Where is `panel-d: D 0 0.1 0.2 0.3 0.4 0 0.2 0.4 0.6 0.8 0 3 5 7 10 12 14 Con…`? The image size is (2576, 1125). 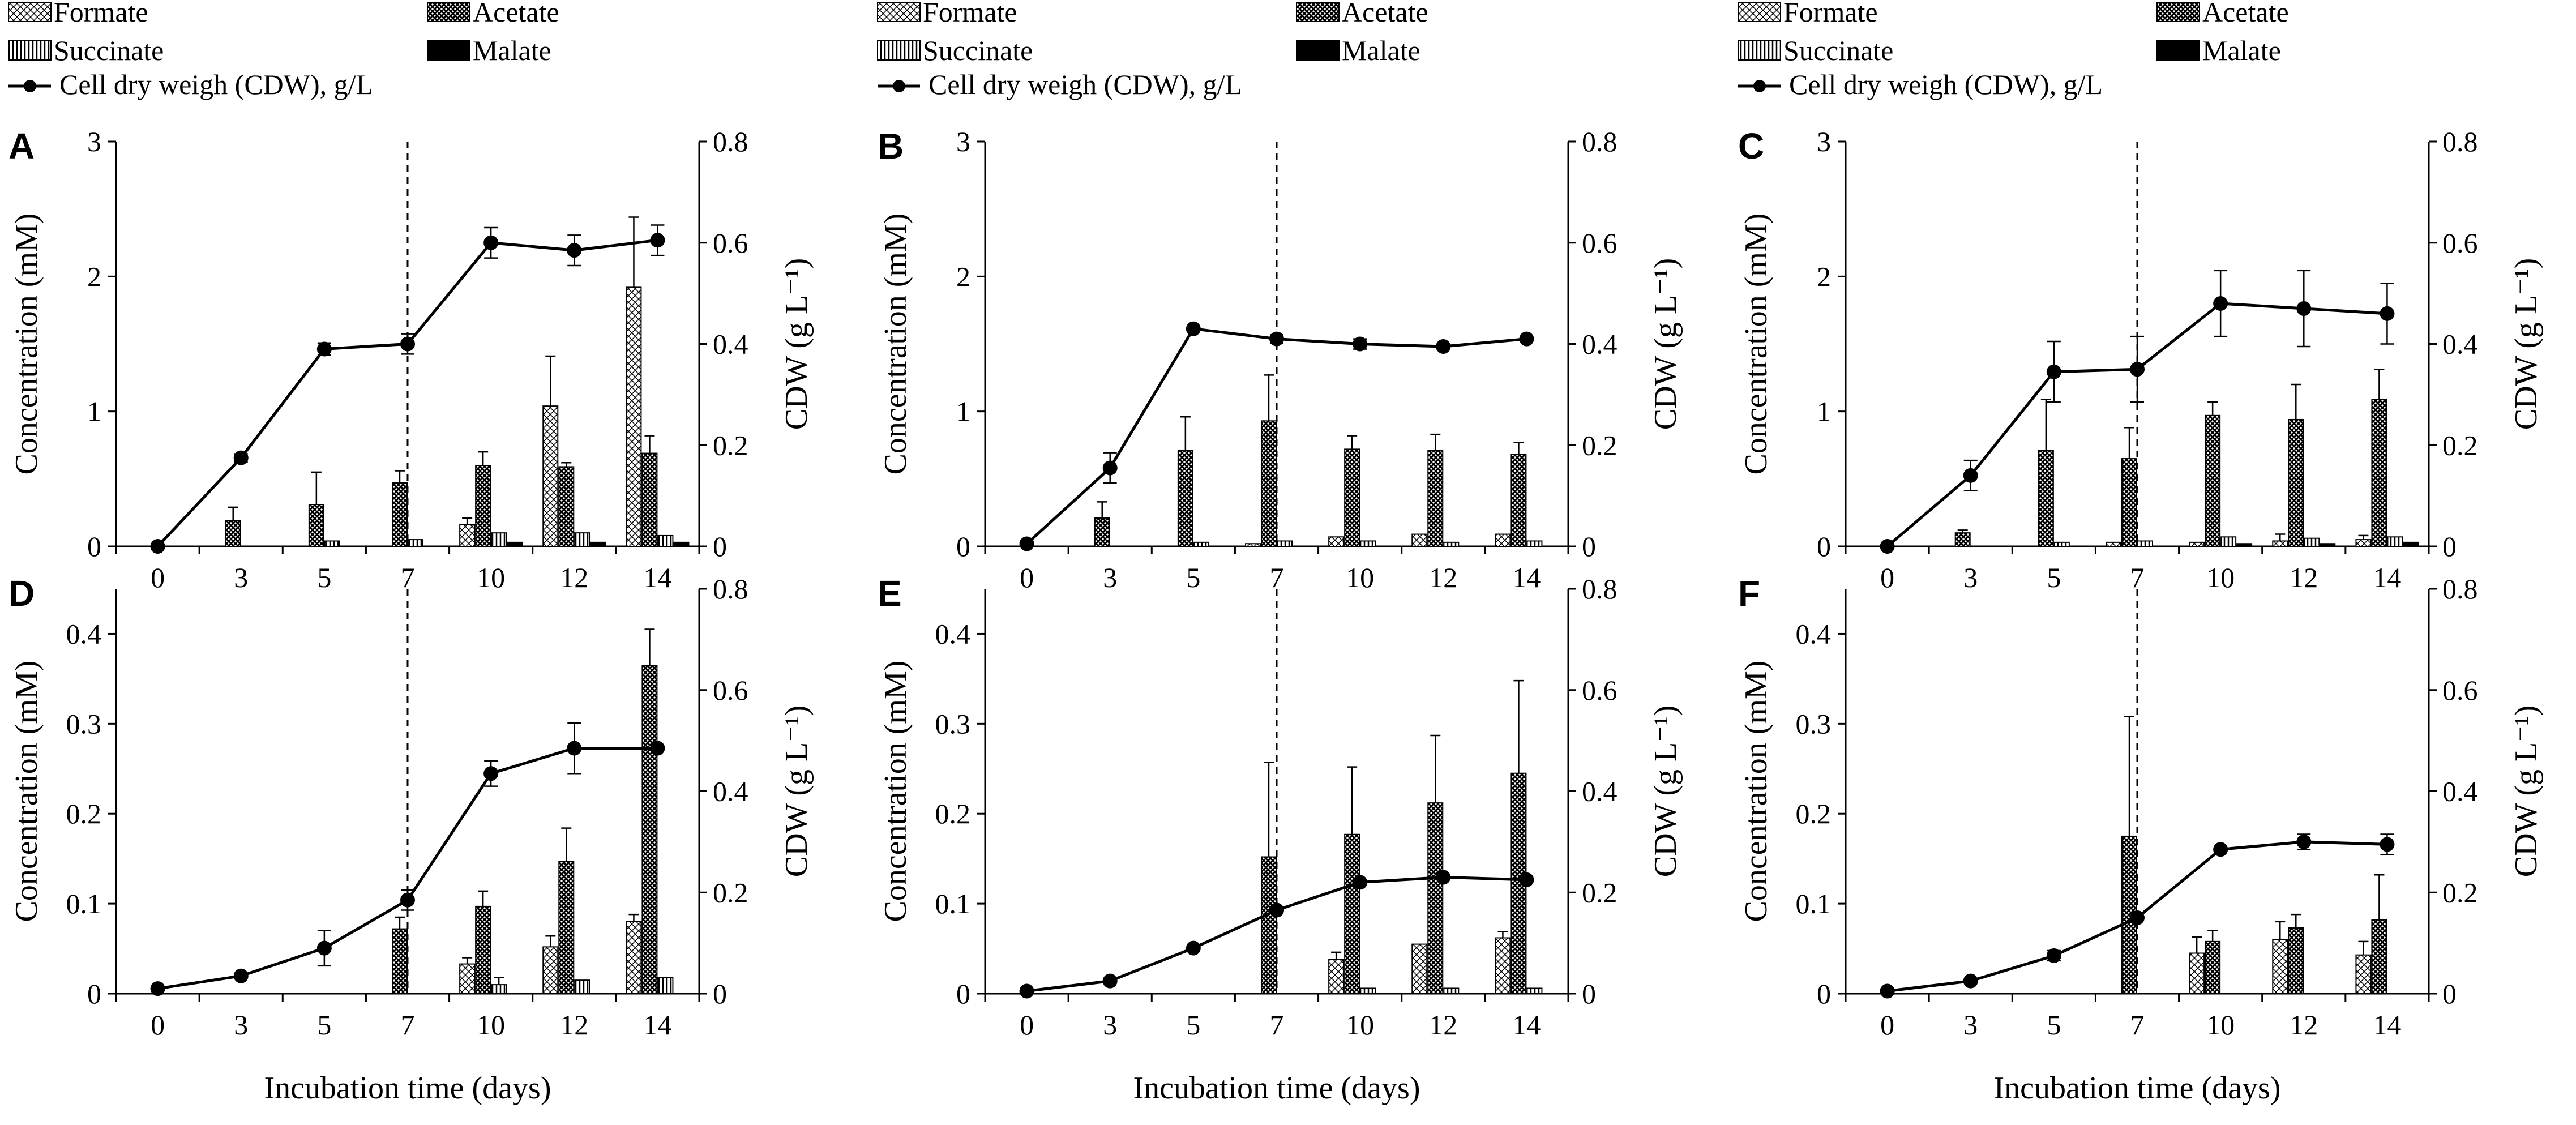 panel-d: D 0 0.1 0.2 0.3 0.4 0 0.2 0.4 0.6 0.8 0 3 5 7 10 12 14 Con… is located at coordinates (411, 807).